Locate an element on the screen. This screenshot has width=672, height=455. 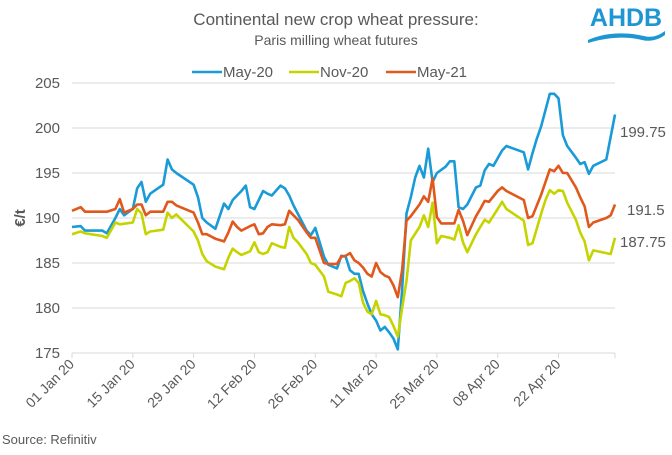
y-tick-label: 190 is located at coordinates (47, 218).